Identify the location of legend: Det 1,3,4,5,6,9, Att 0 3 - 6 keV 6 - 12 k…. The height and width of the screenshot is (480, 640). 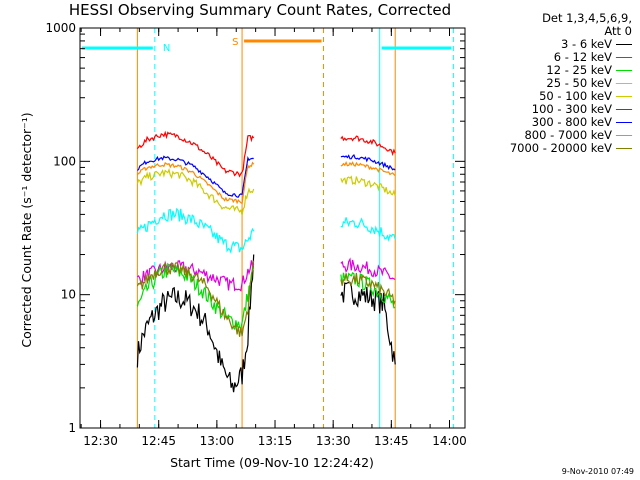
(559, 83).